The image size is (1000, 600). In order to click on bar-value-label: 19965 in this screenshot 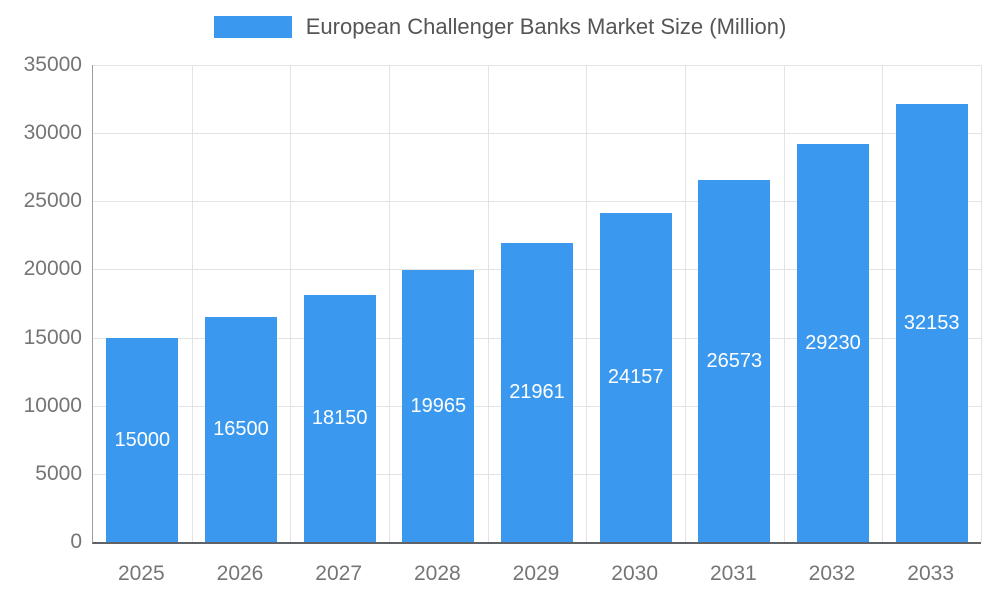, I will do `click(438, 405)`.